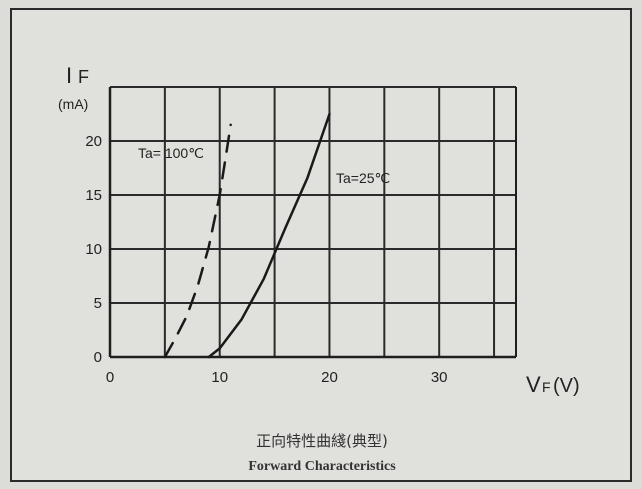  I want to click on x-tick-label: 30, so click(439, 377).